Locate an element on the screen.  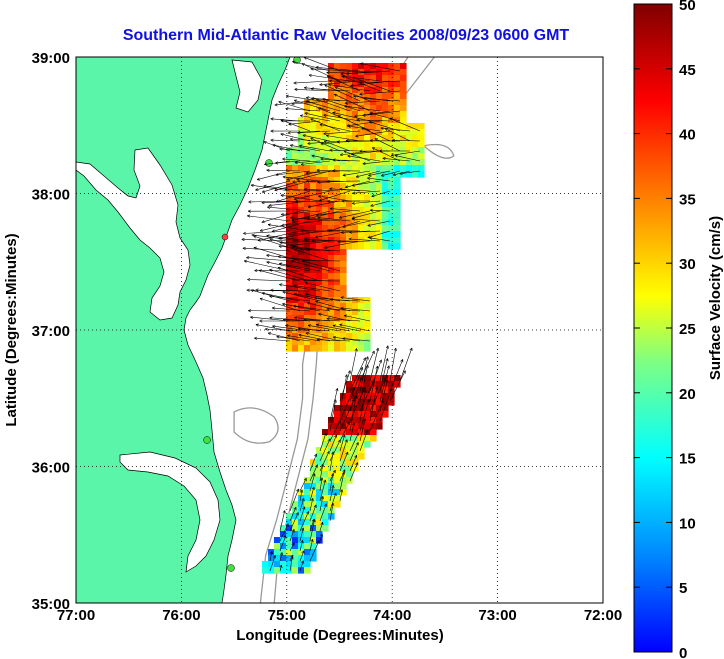
y-tick-label: 36:00 is located at coordinates (51, 468).